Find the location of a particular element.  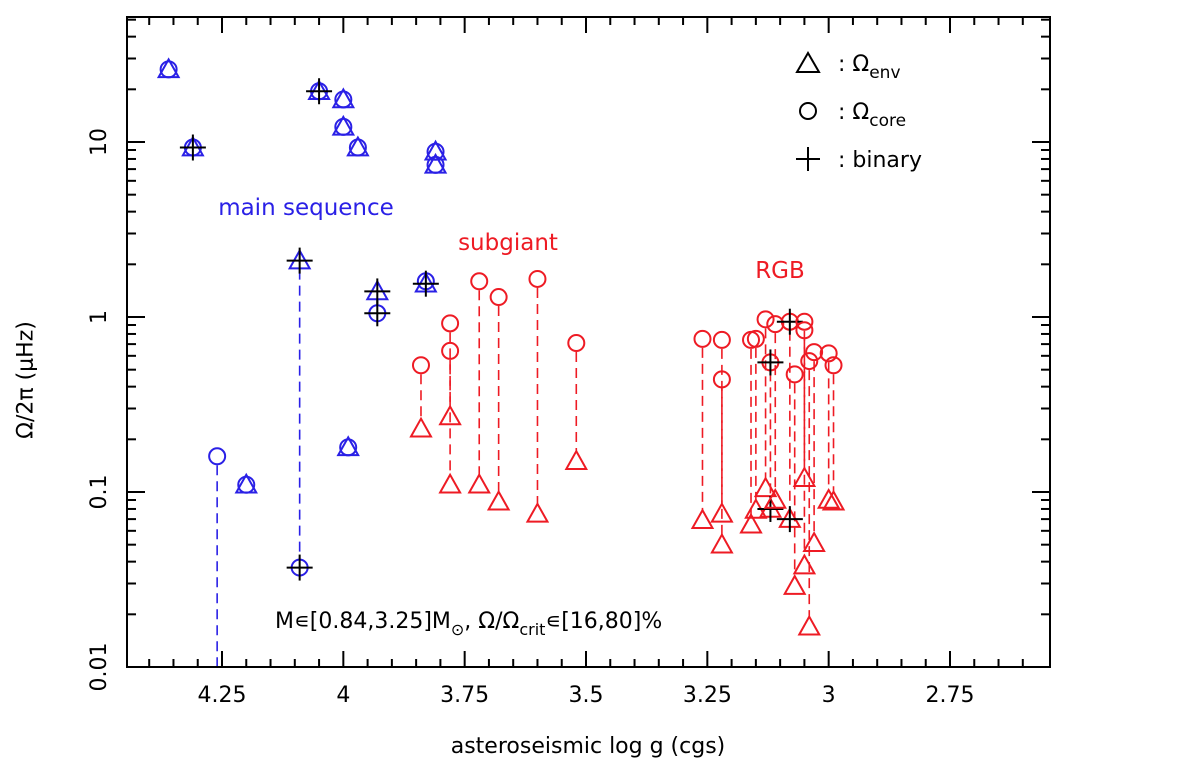

x-axis-label: asteroseismic log g (cgs) is located at coordinates (588, 746).